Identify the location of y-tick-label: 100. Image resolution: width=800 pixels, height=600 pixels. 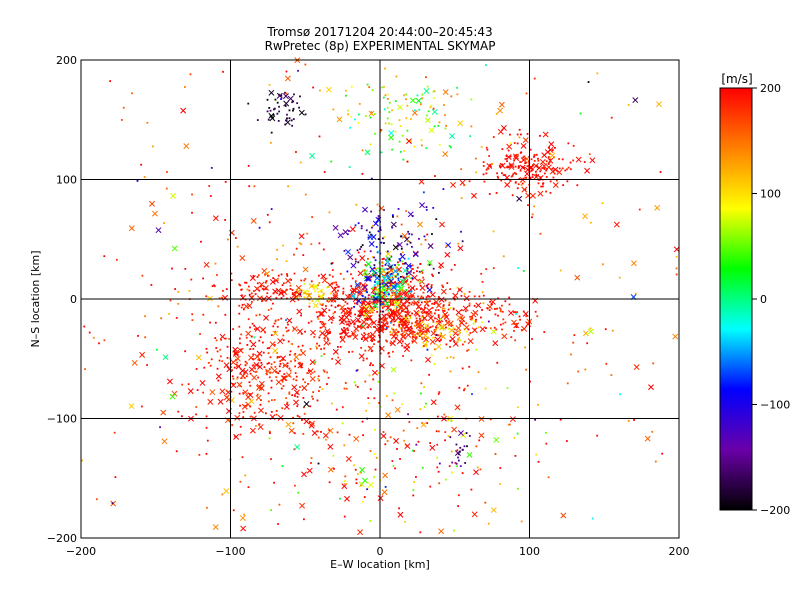
(66, 180).